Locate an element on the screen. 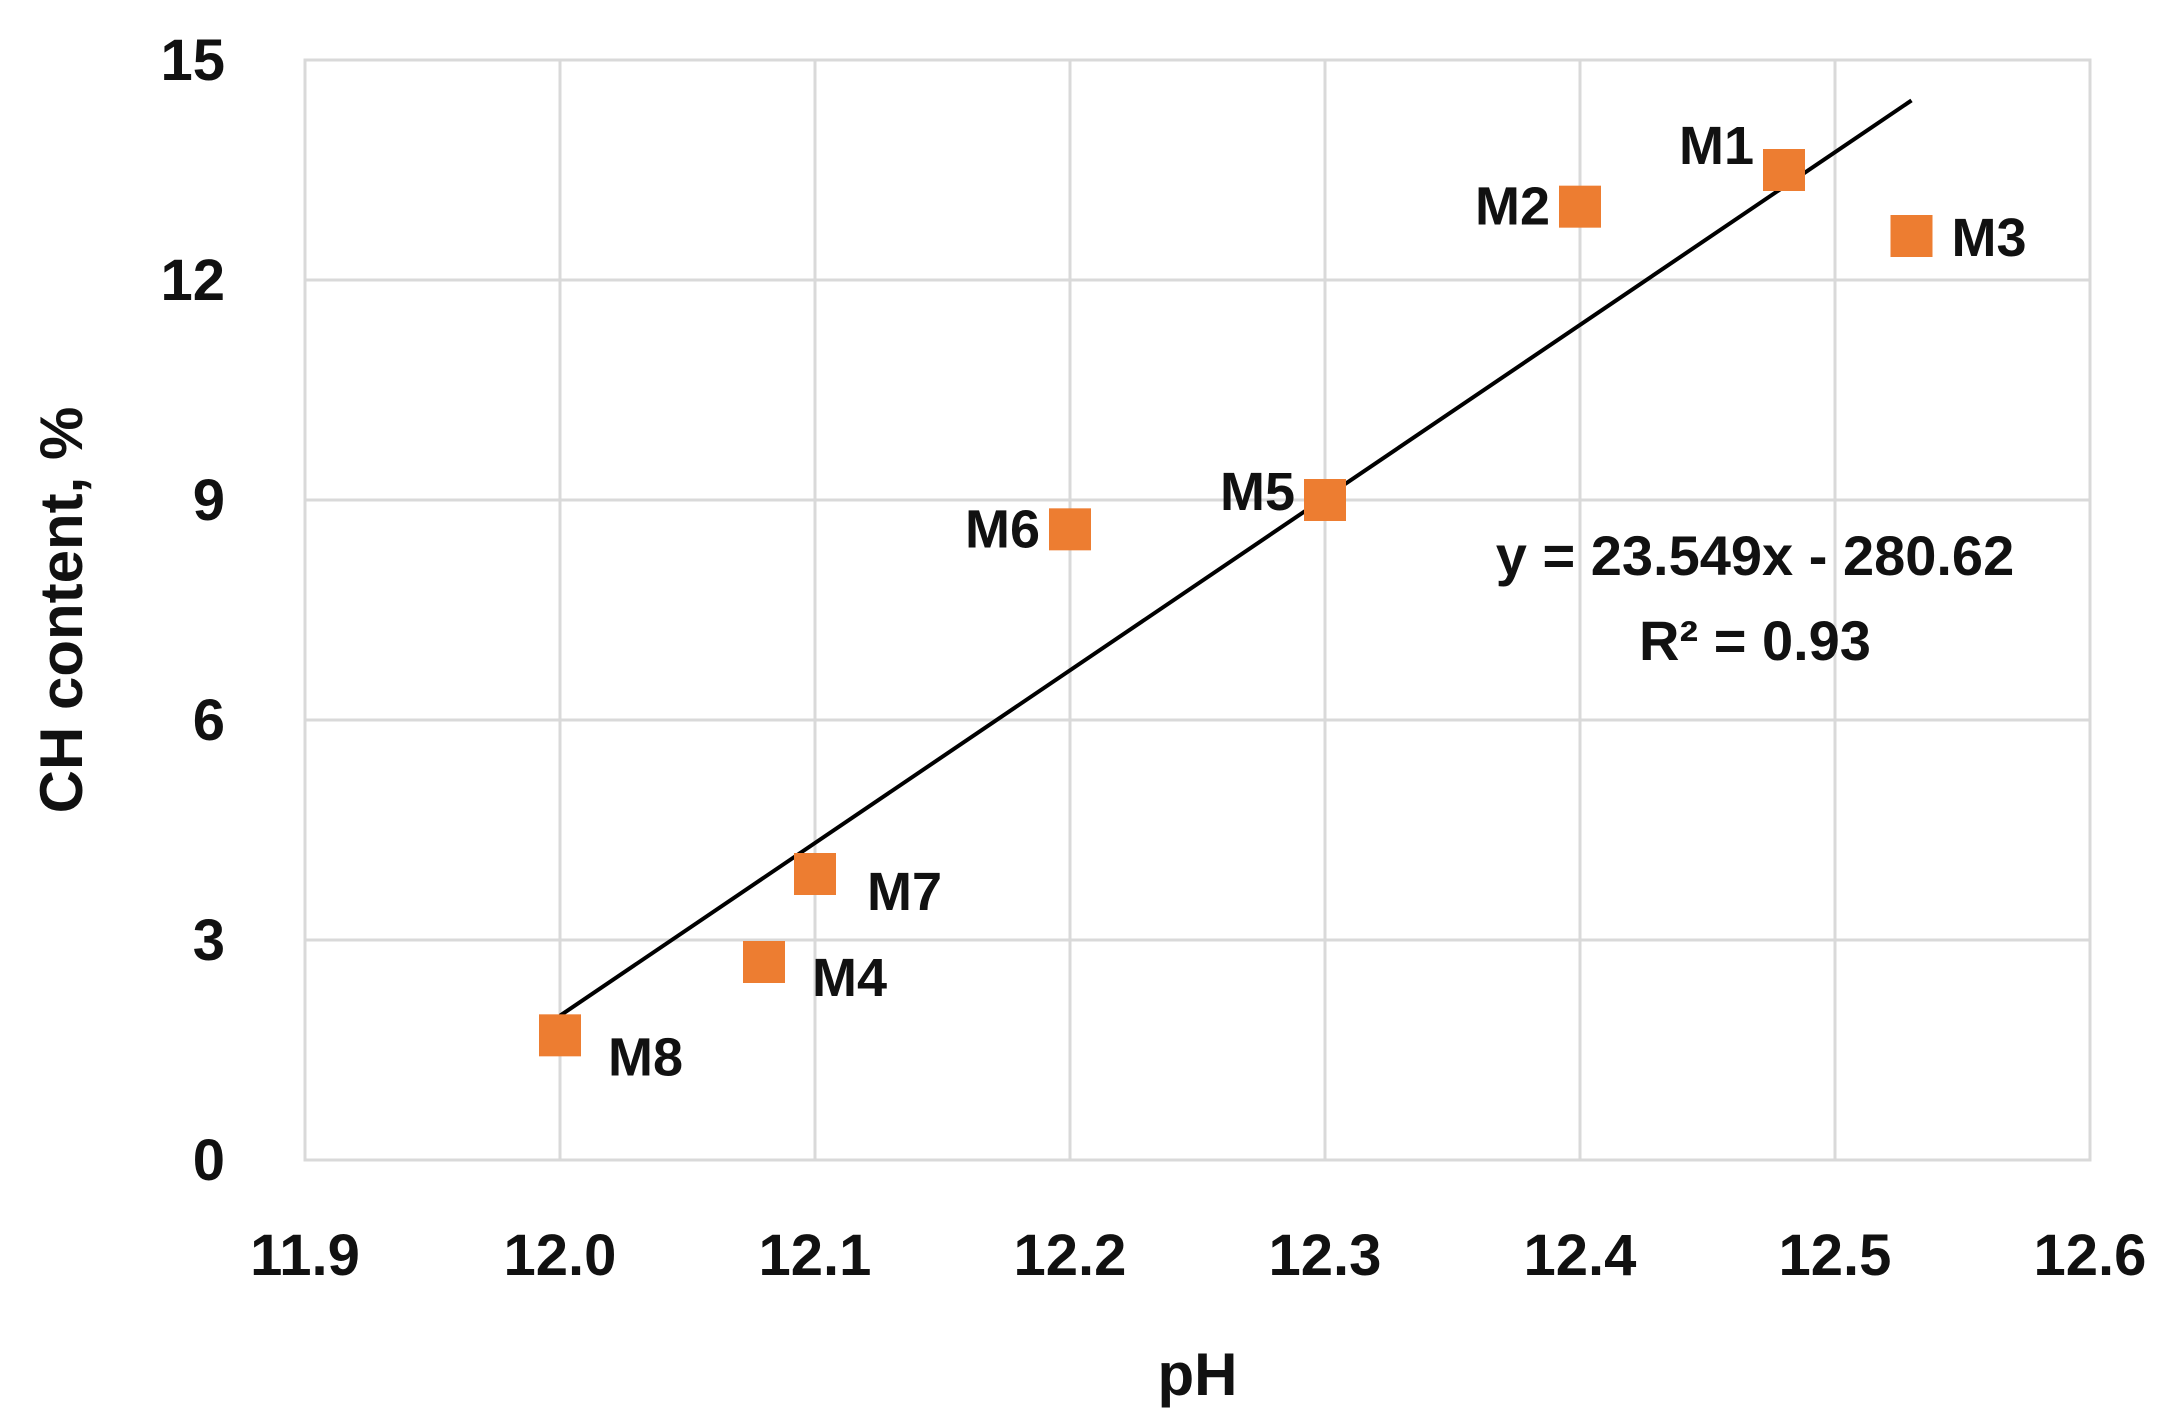 This screenshot has width=2179, height=1419. point-label-m1: M1 is located at coordinates (1716, 146).